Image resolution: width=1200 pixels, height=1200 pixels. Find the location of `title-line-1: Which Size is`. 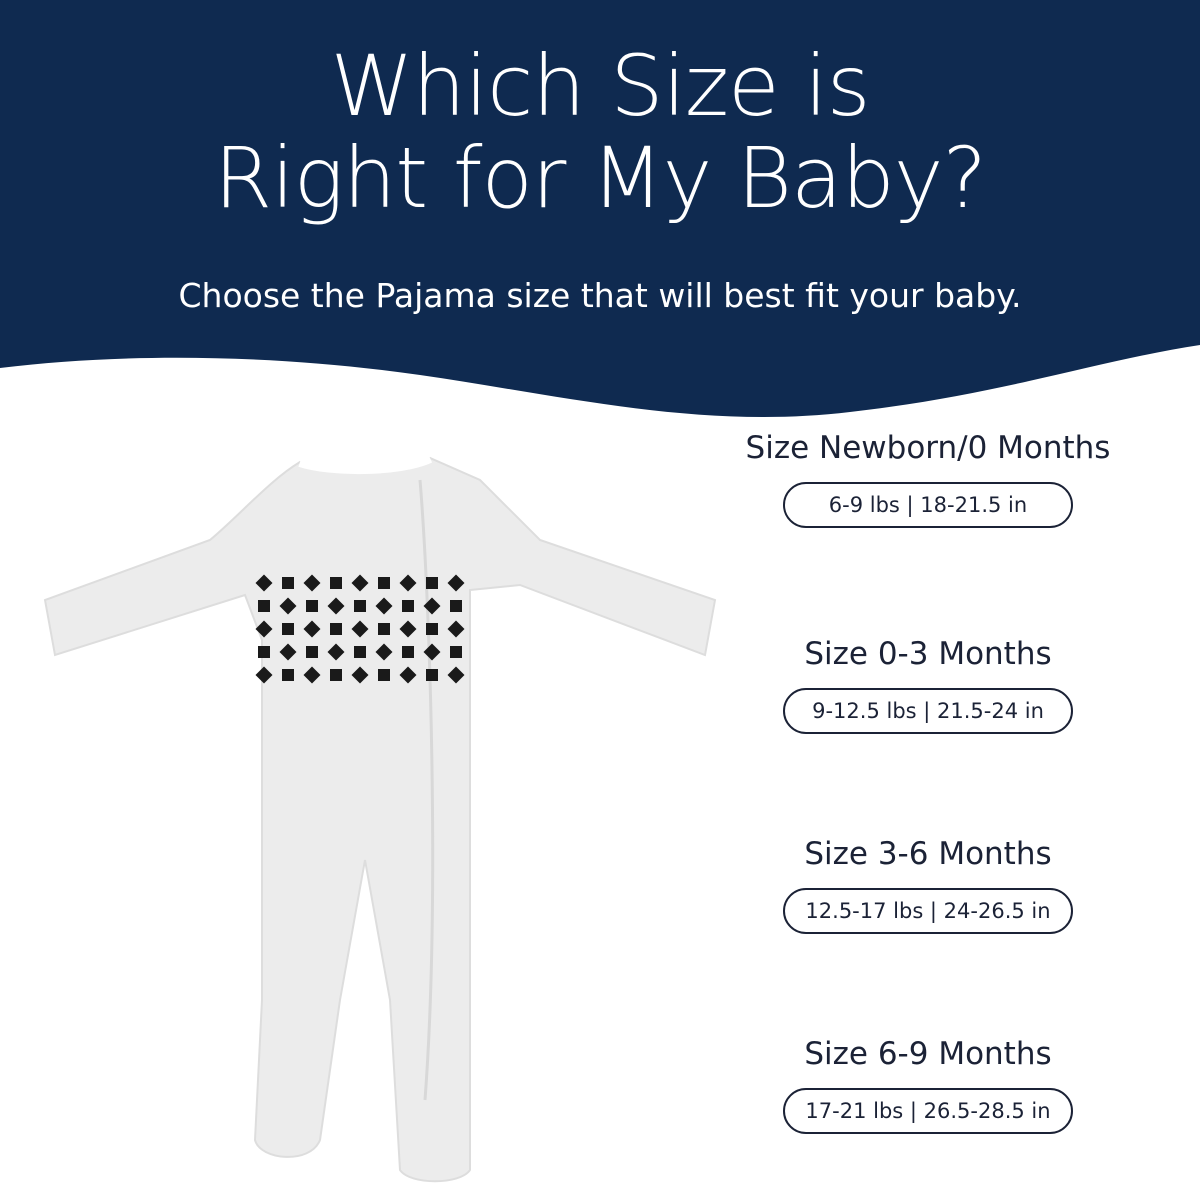

title-line-1: Which Size is is located at coordinates (600, 86).